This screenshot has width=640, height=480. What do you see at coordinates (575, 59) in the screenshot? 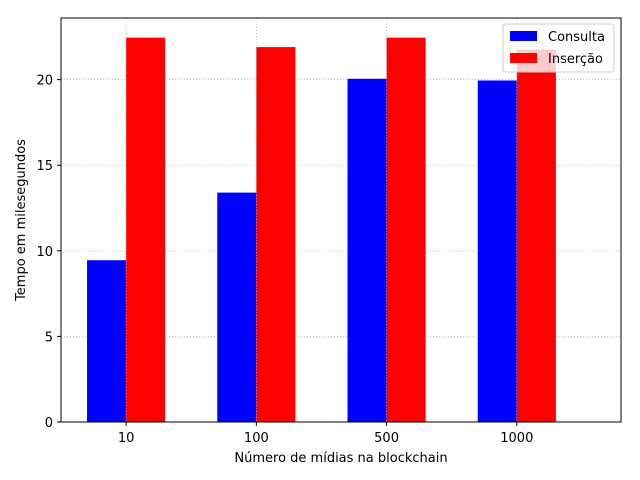
I see `legend-label-insercao: Inserção` at bounding box center [575, 59].